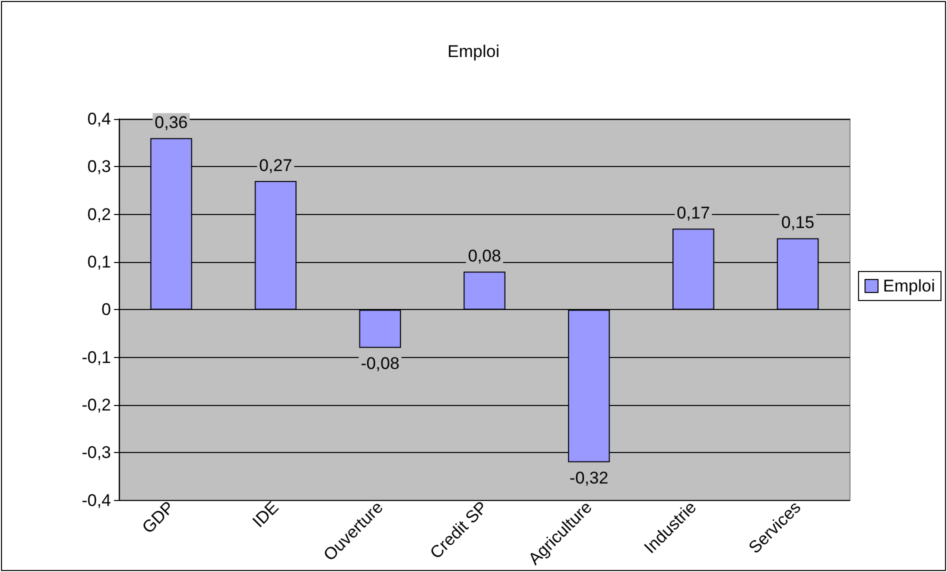 The height and width of the screenshot is (572, 947). Describe the element at coordinates (909, 286) in the screenshot. I see `legend-label: Emploi` at that location.